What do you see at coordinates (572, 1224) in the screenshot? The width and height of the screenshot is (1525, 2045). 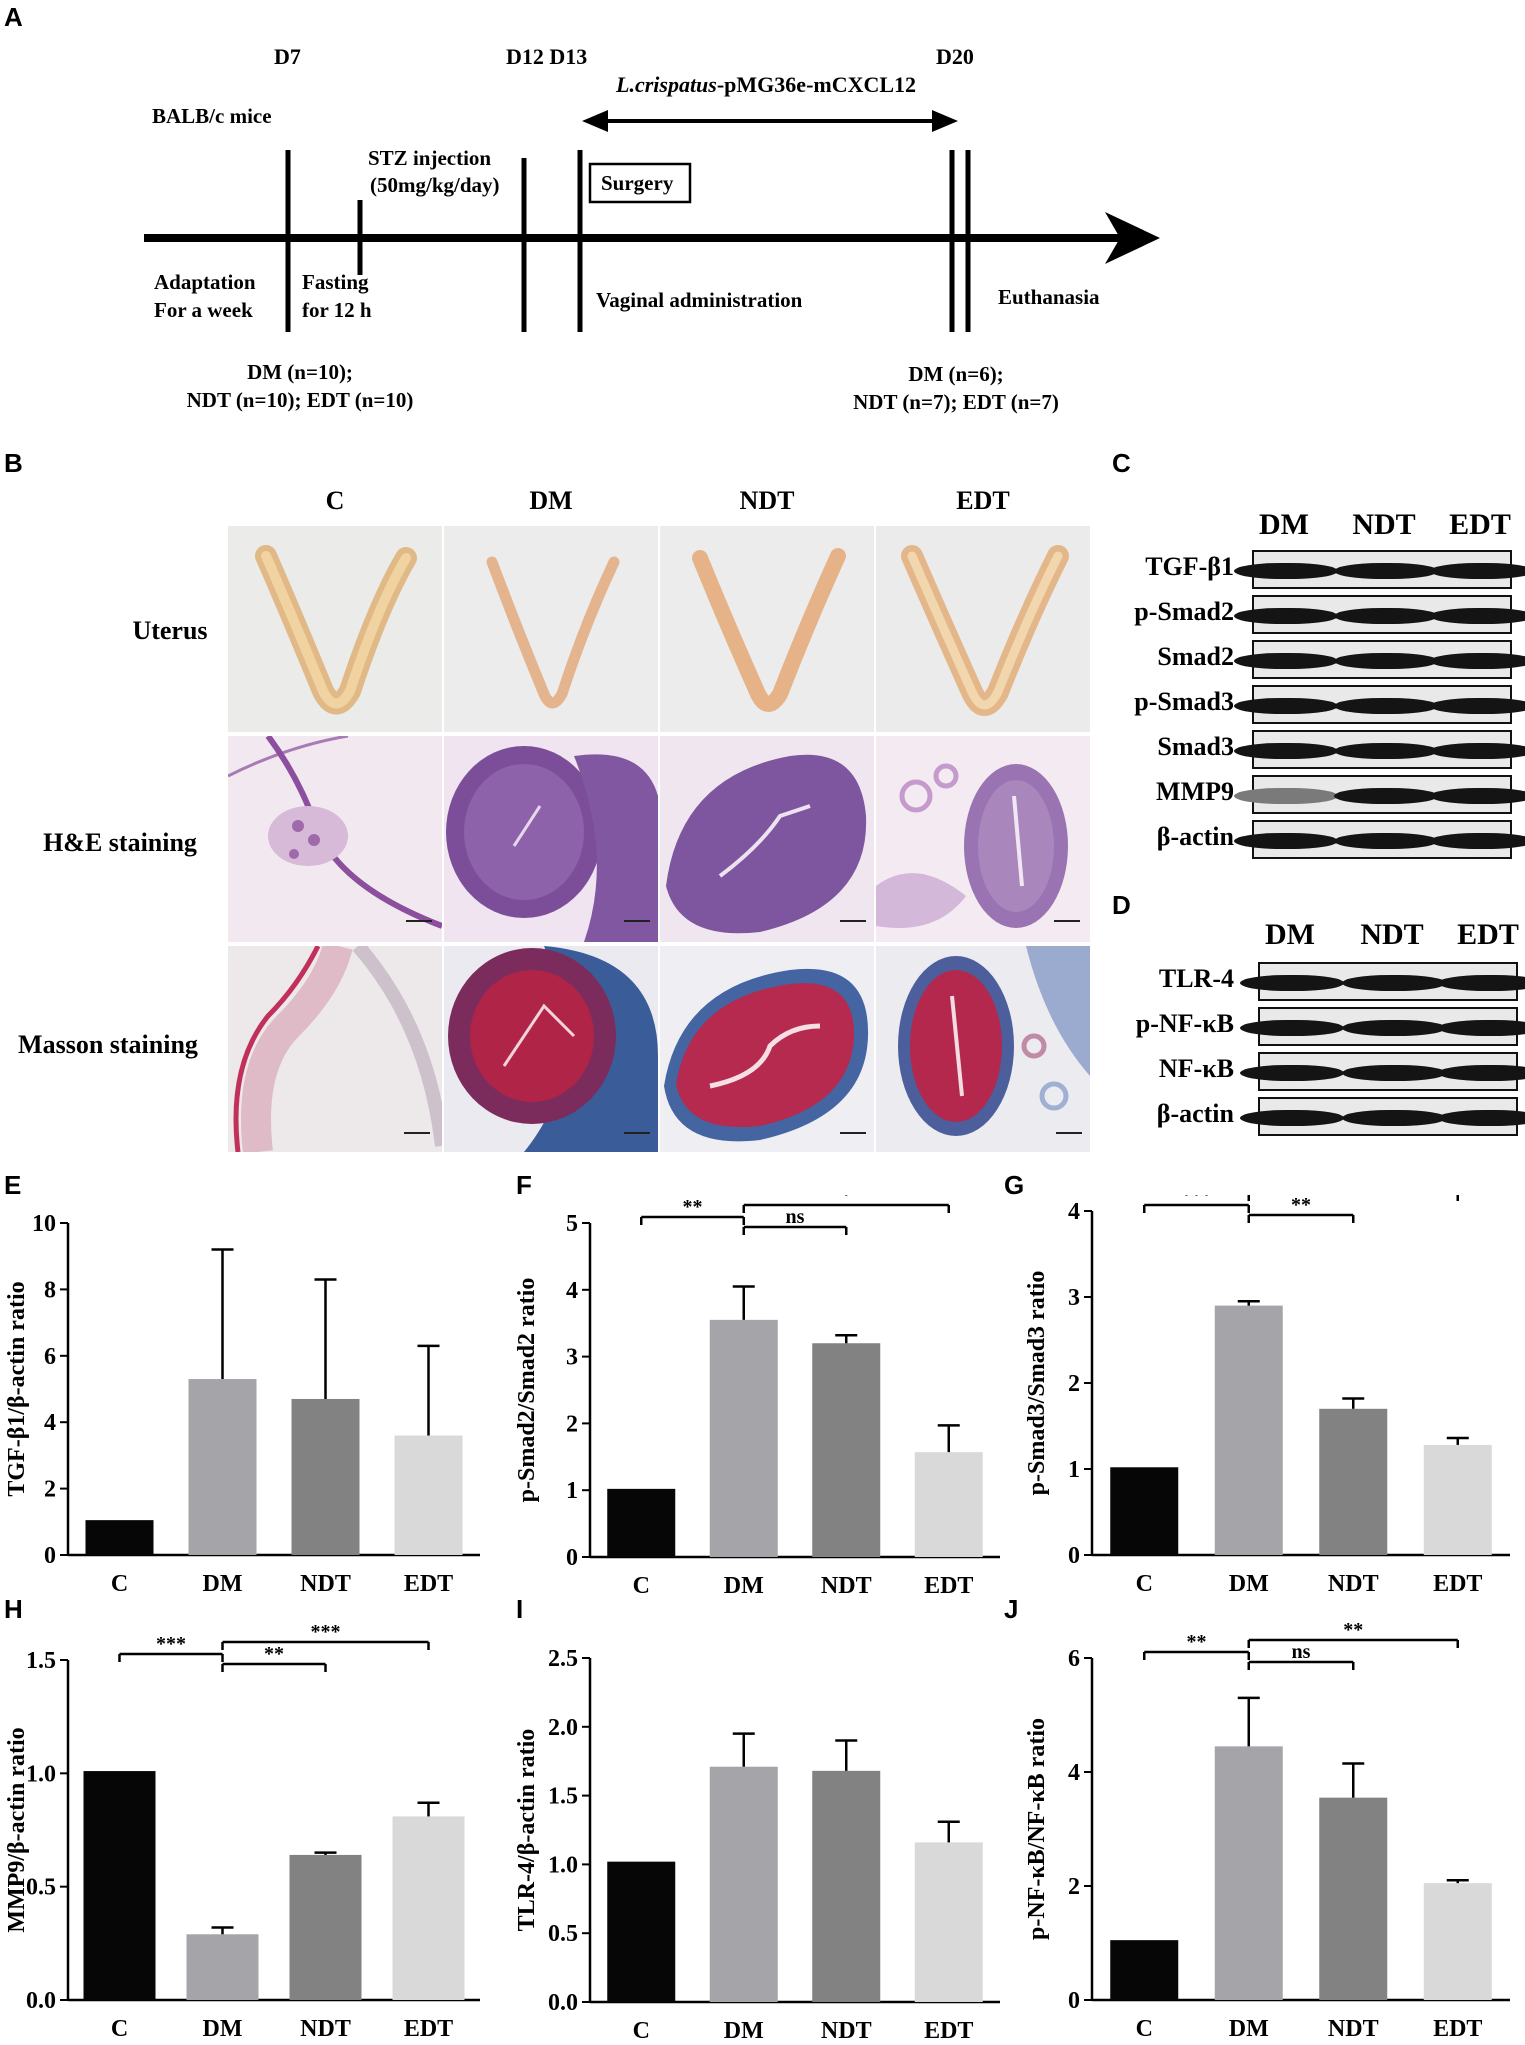 I see `y-tick-label: 5` at bounding box center [572, 1224].